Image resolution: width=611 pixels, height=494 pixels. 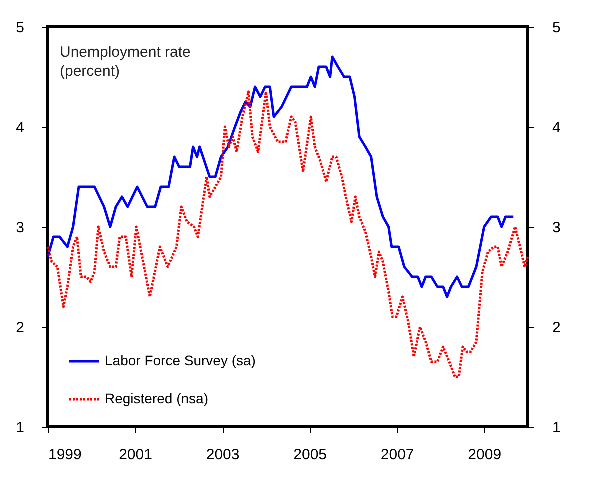 What do you see at coordinates (65, 455) in the screenshot?
I see `x-tick-label: 1999` at bounding box center [65, 455].